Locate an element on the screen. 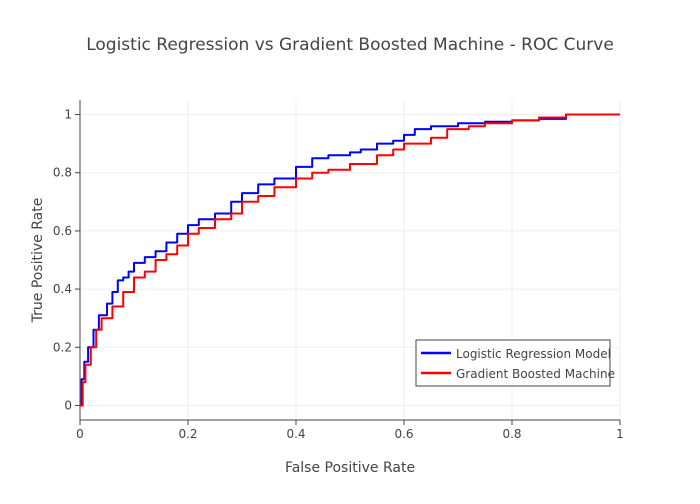 The height and width of the screenshot is (504, 700). y-tick-label: 0.8 is located at coordinates (62, 173).